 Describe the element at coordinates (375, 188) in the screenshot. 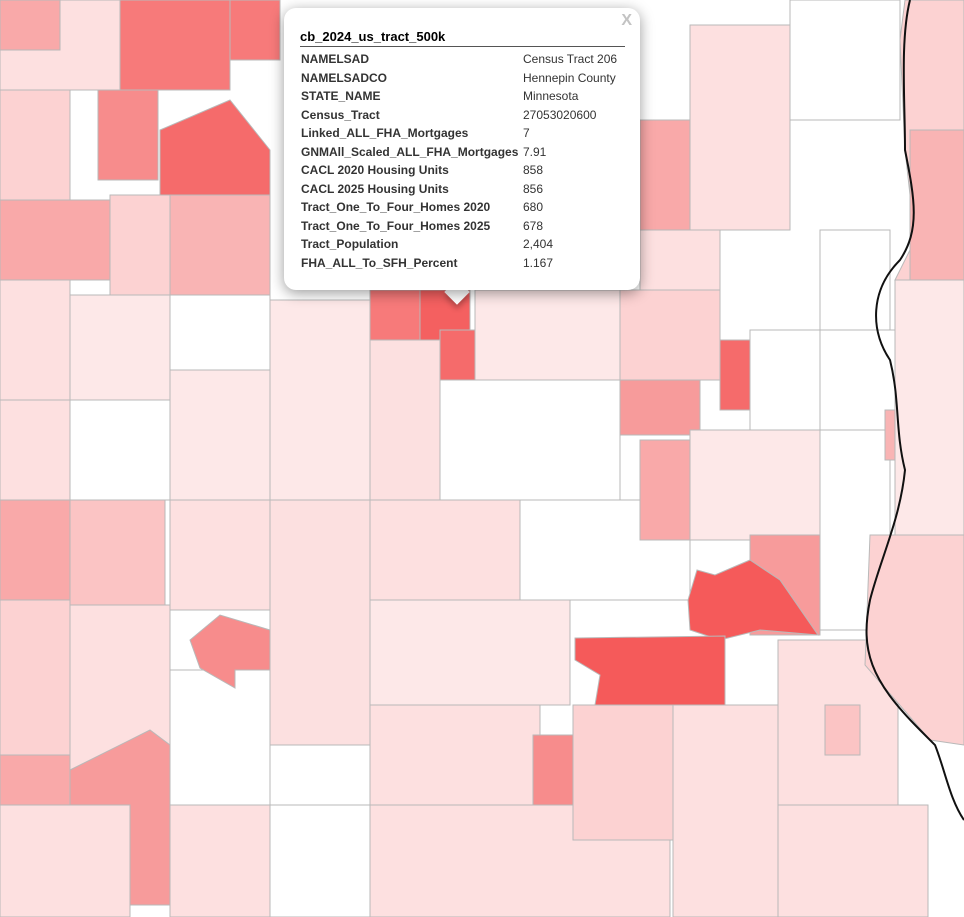

I see `field-name: CACL 2025 Housing Units` at that location.